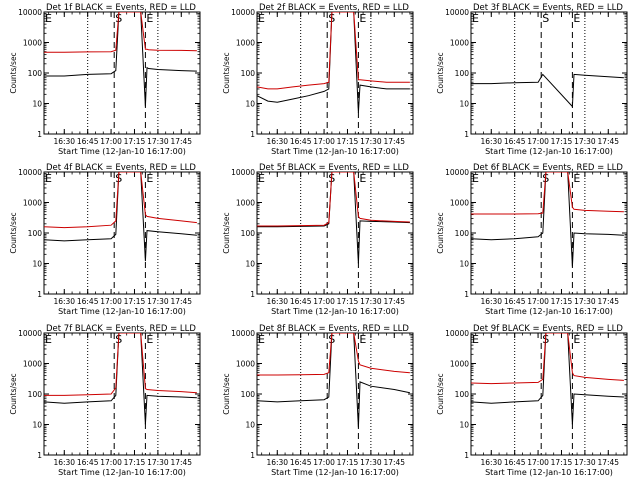  I want to click on chart-title: Det 1f BLACK = Events, RED = LLD, so click(121, 8).